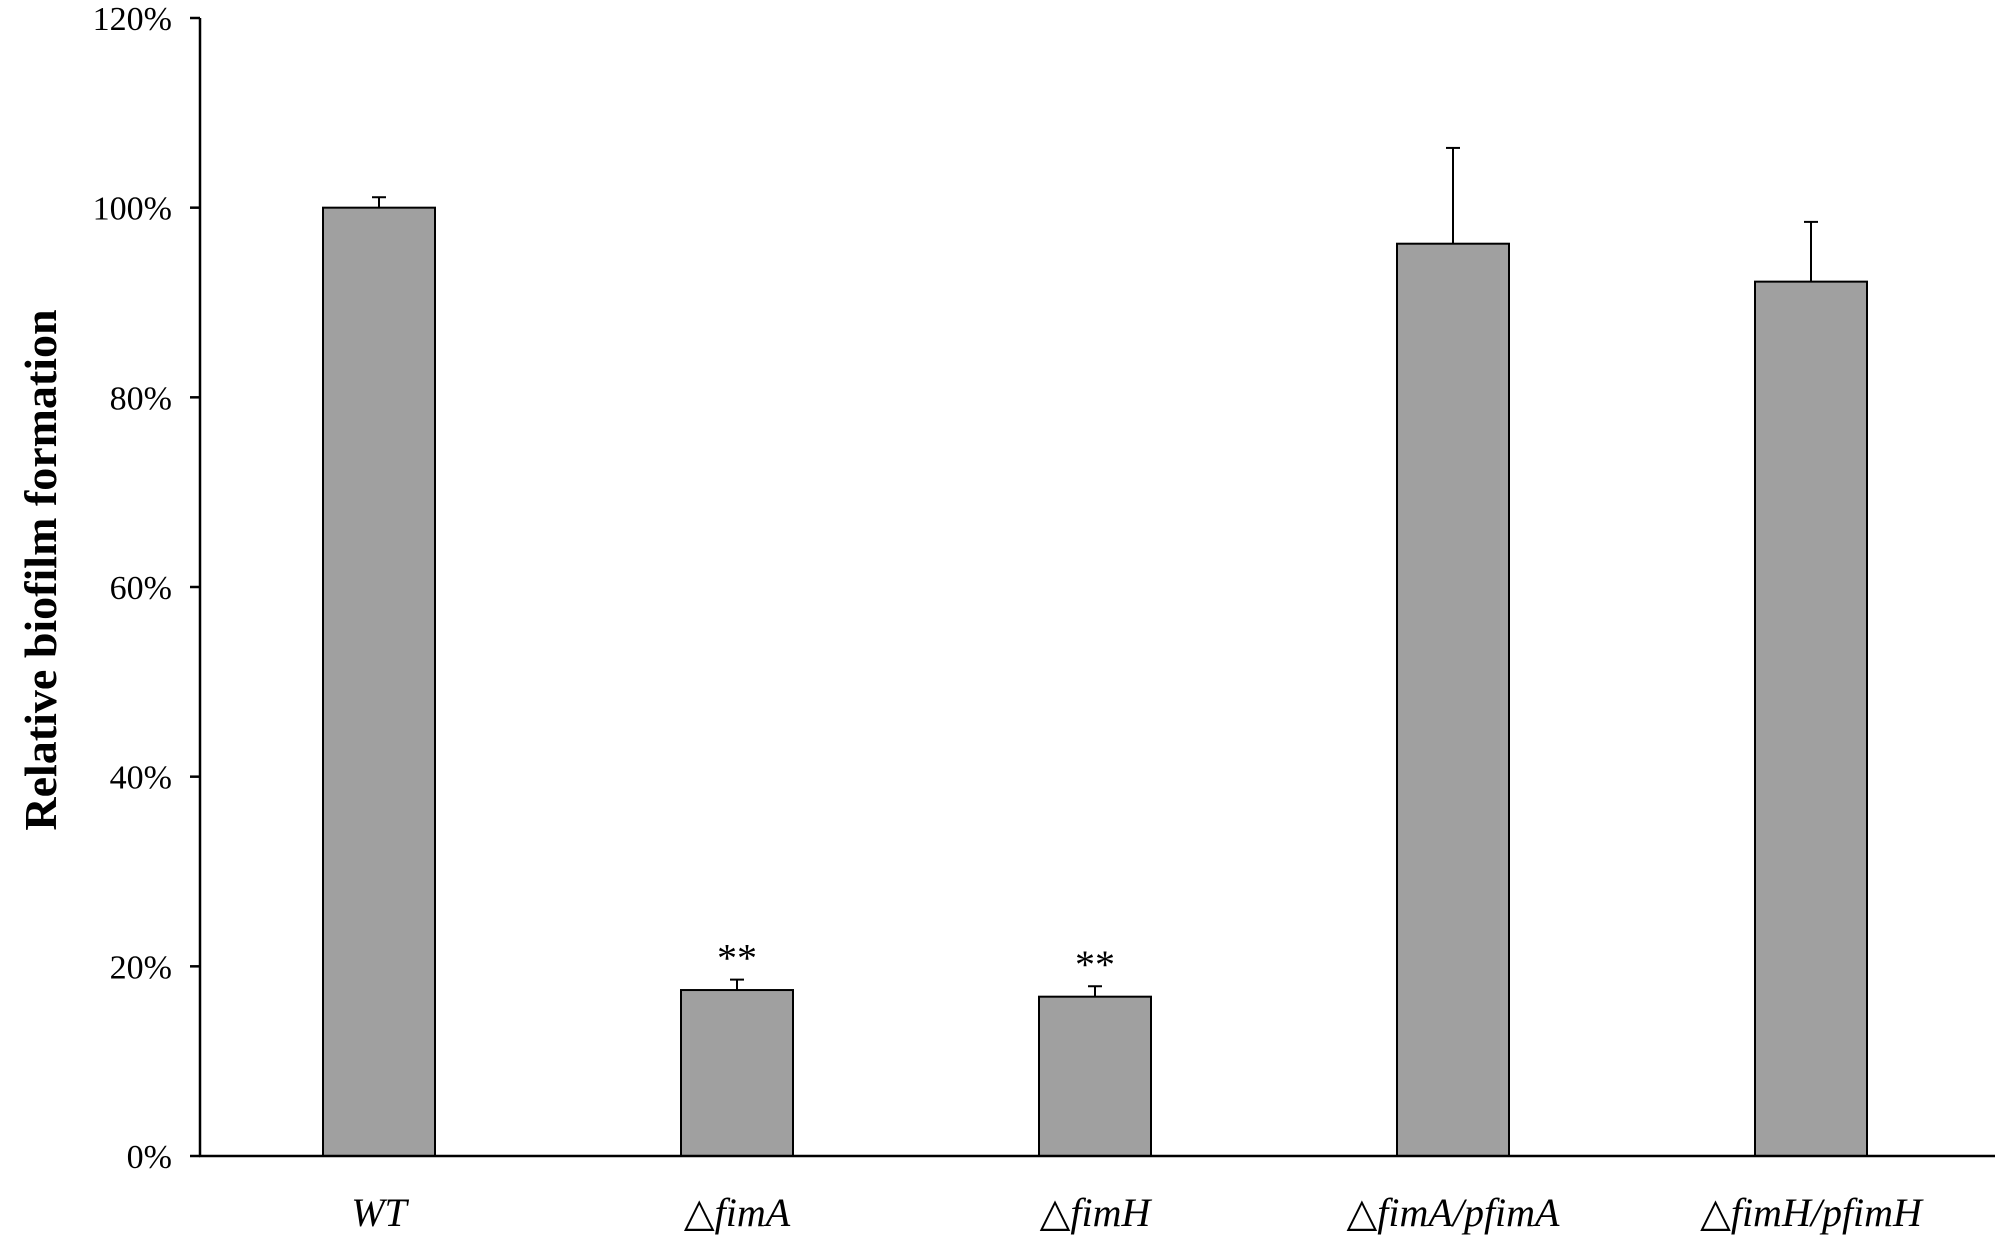  What do you see at coordinates (132, 209) in the screenshot?
I see `y-tick-label: 100%` at bounding box center [132, 209].